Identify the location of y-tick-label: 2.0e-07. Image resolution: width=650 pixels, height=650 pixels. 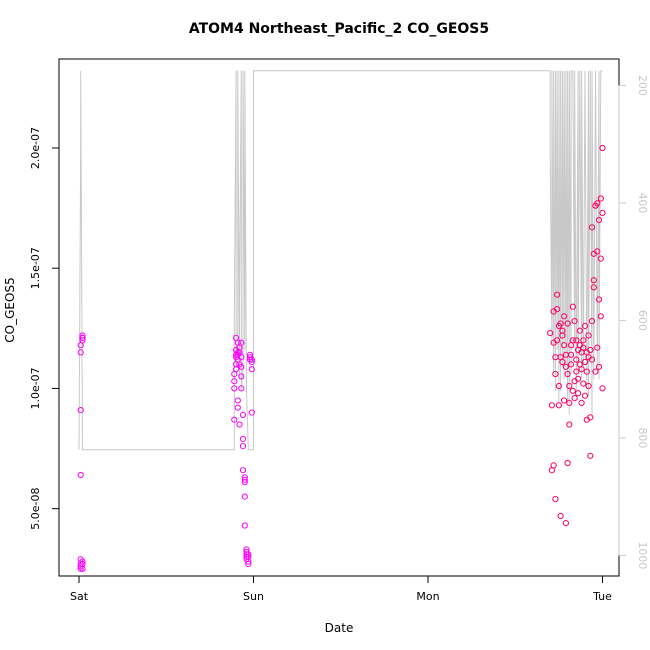
(35, 148).